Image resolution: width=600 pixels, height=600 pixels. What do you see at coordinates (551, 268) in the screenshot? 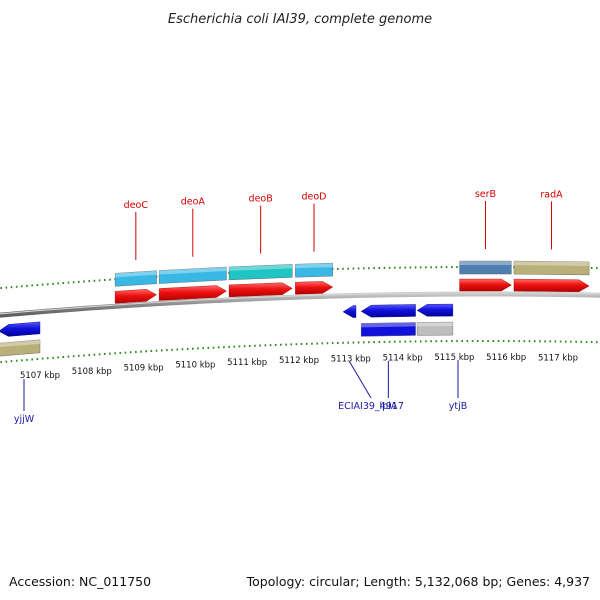
I see `feature-radA` at bounding box center [551, 268].